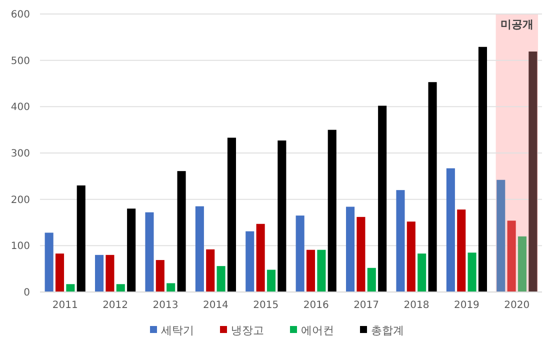 This screenshot has width=560, height=352. Describe the element at coordinates (247, 330) in the screenshot. I see `legend-label: 냉장고` at that location.